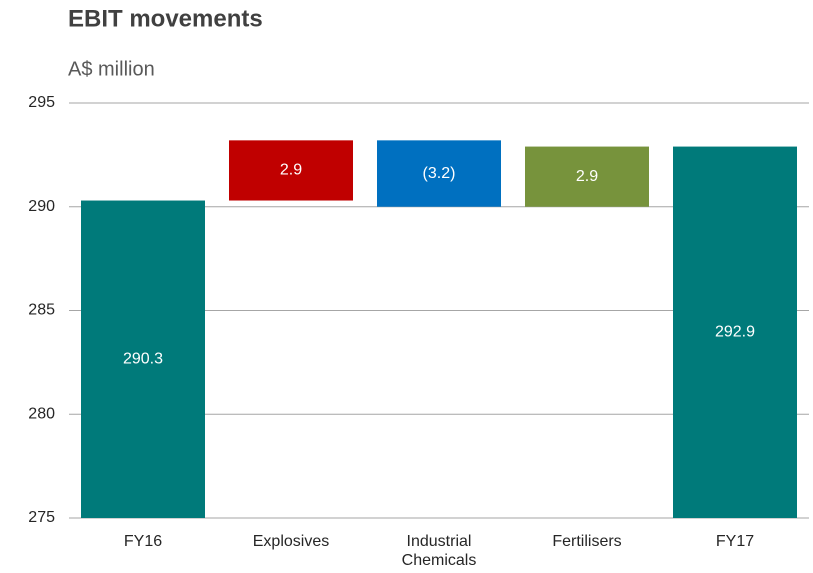 This screenshot has width=813, height=573. Describe the element at coordinates (41, 206) in the screenshot. I see `y-tick-label: 290` at that location.